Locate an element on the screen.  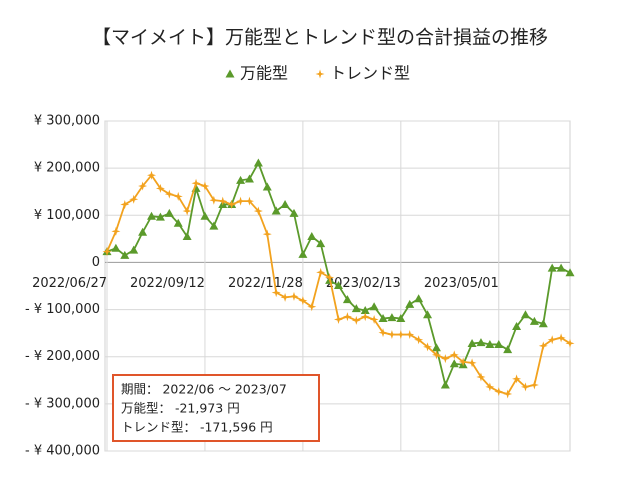
x-tick-label: 2022/09/12 is located at coordinates (167, 283).